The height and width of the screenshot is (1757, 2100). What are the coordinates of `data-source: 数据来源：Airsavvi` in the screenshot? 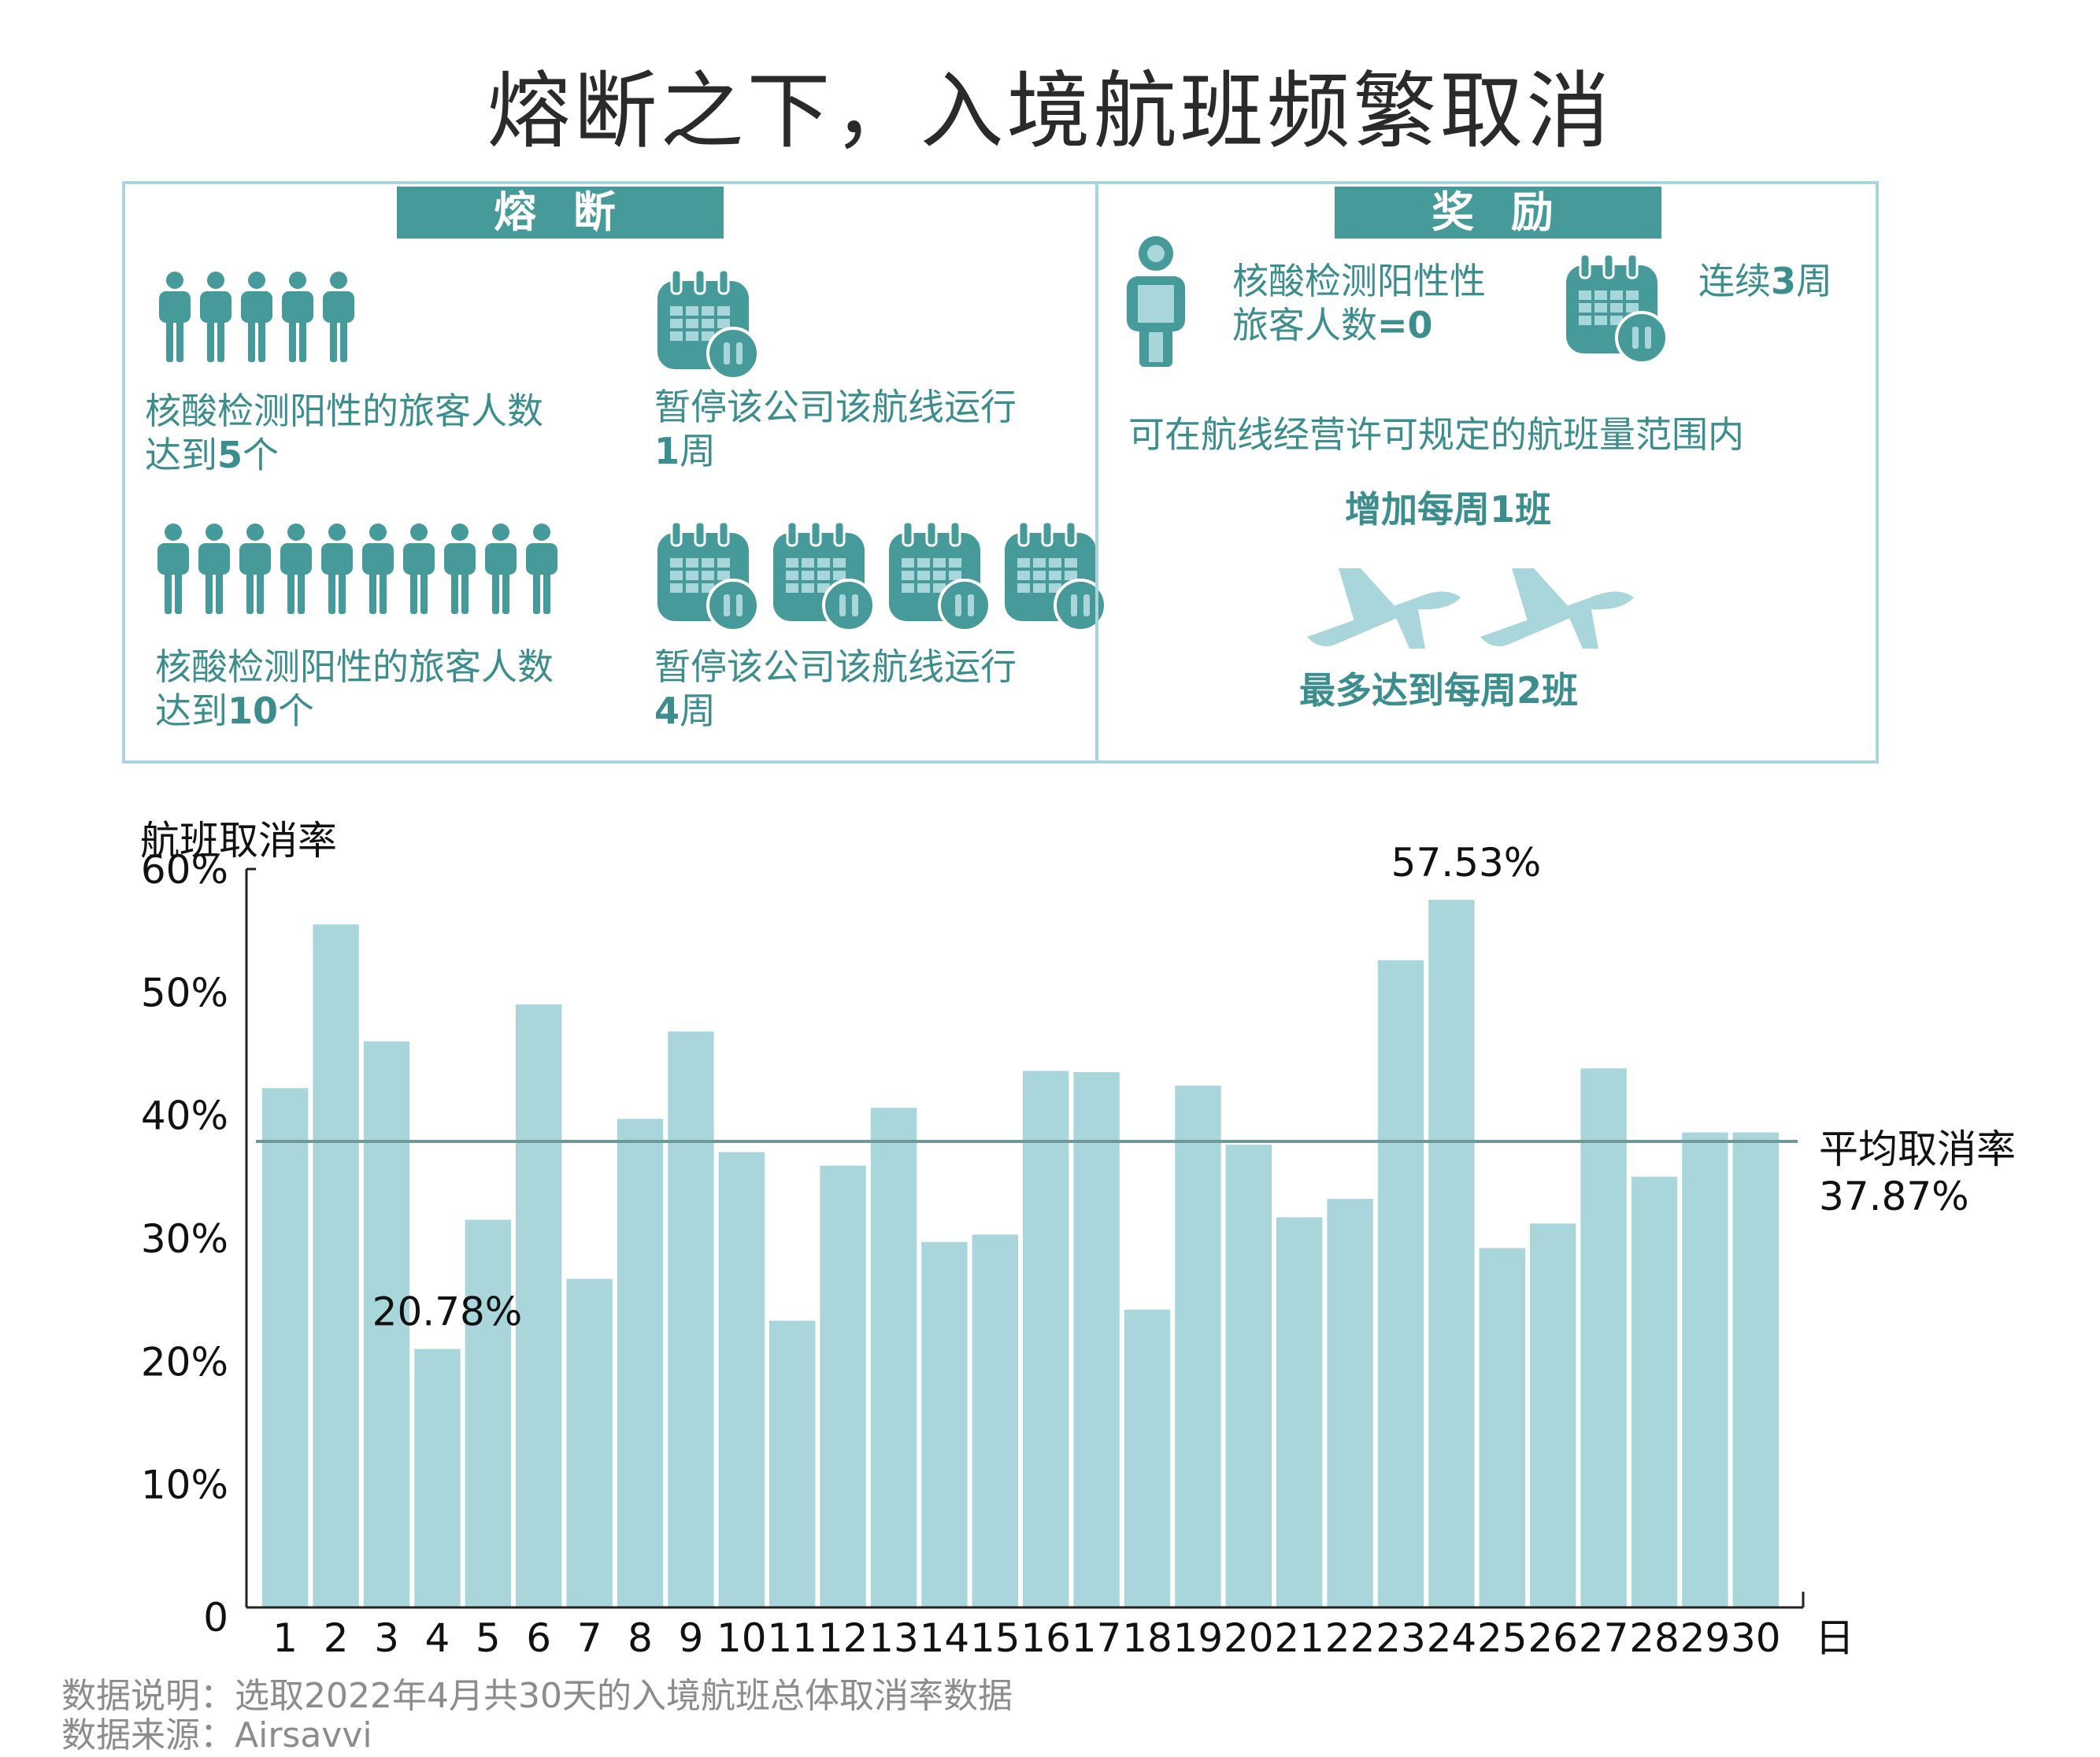 It's located at (216, 1735).